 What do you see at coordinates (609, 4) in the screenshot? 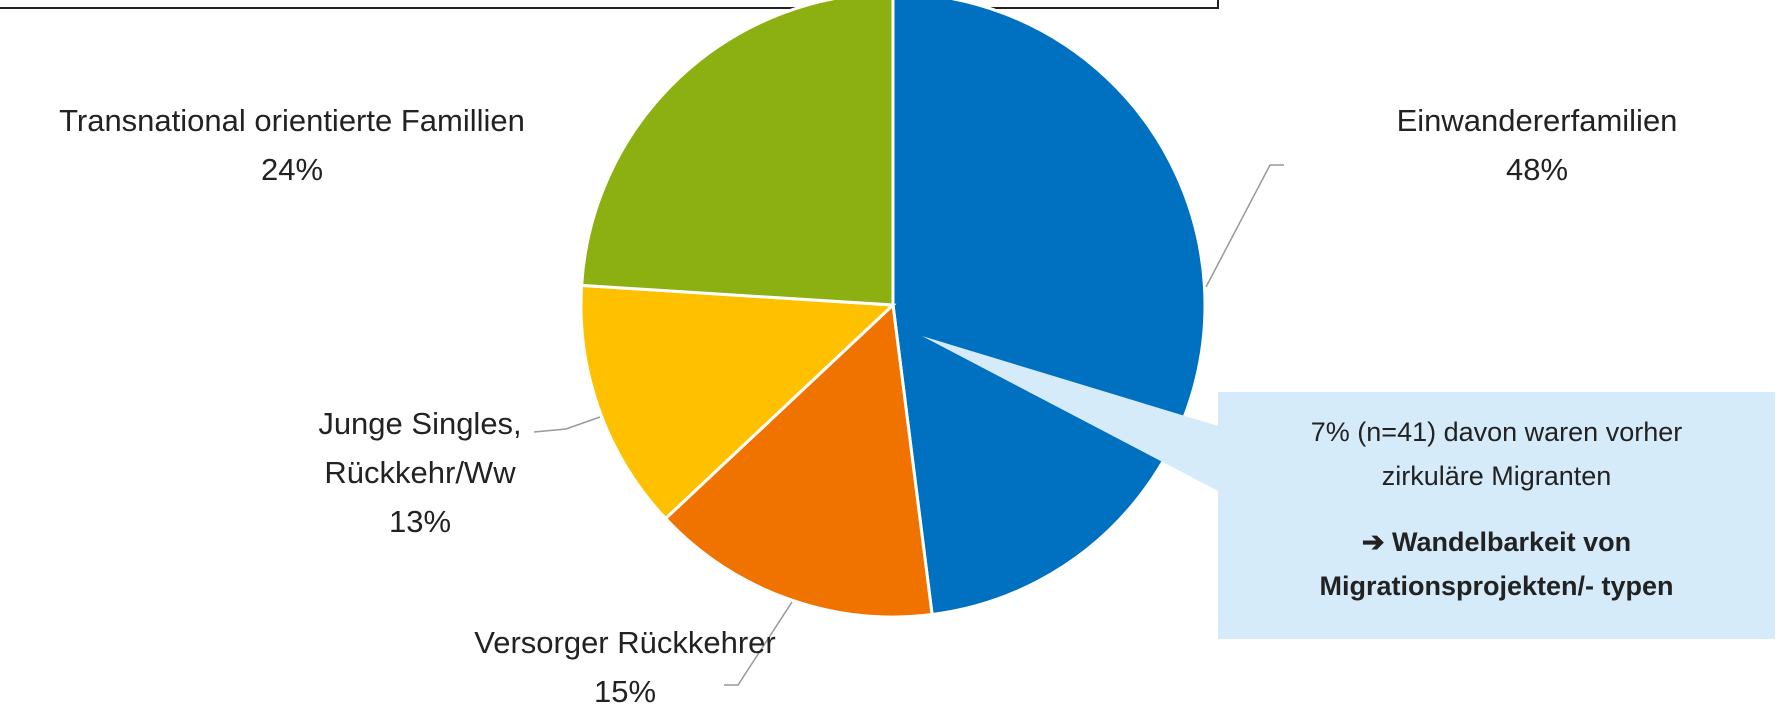
I see `frame-box` at bounding box center [609, 4].